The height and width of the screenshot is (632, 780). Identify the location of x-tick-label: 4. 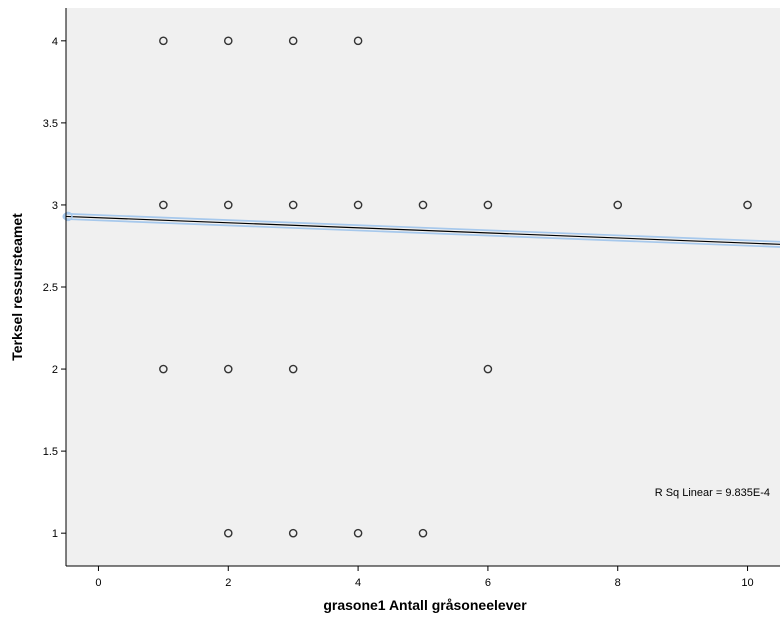
(358, 583).